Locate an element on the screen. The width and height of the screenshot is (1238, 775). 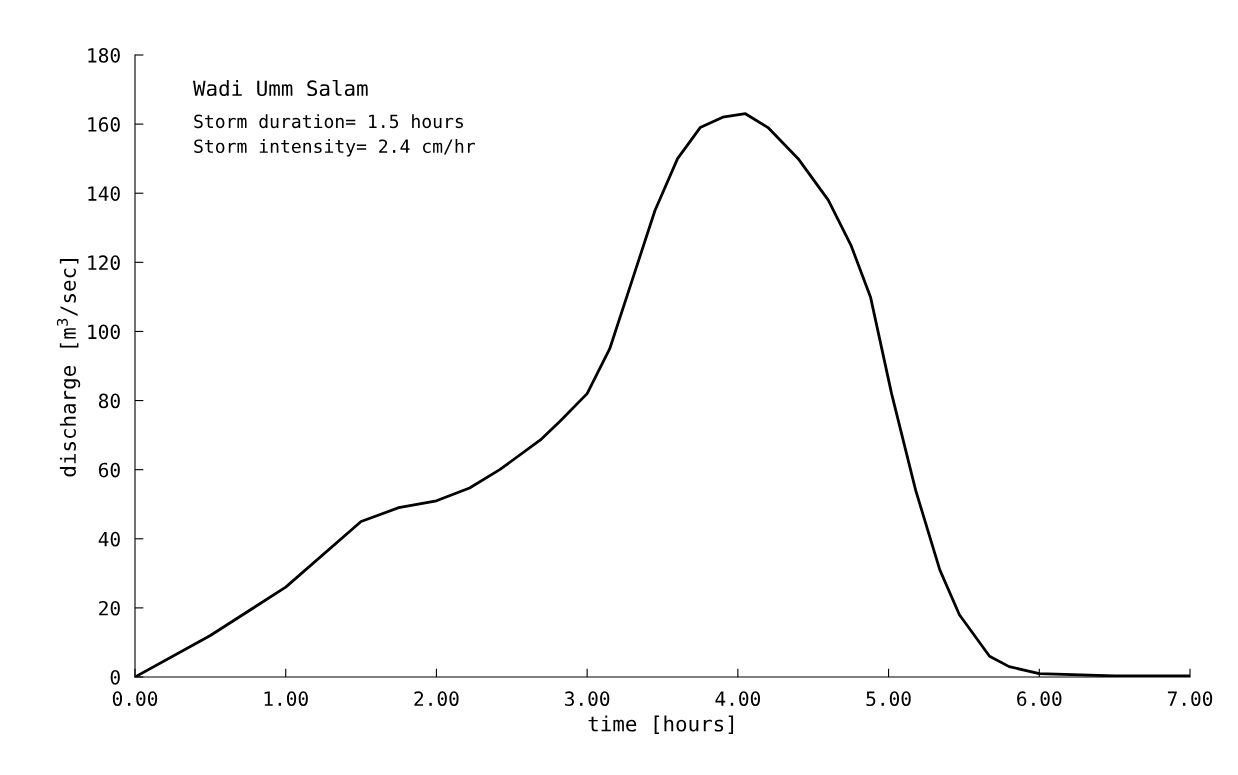
y-tick-label: 40 is located at coordinates (109, 539).